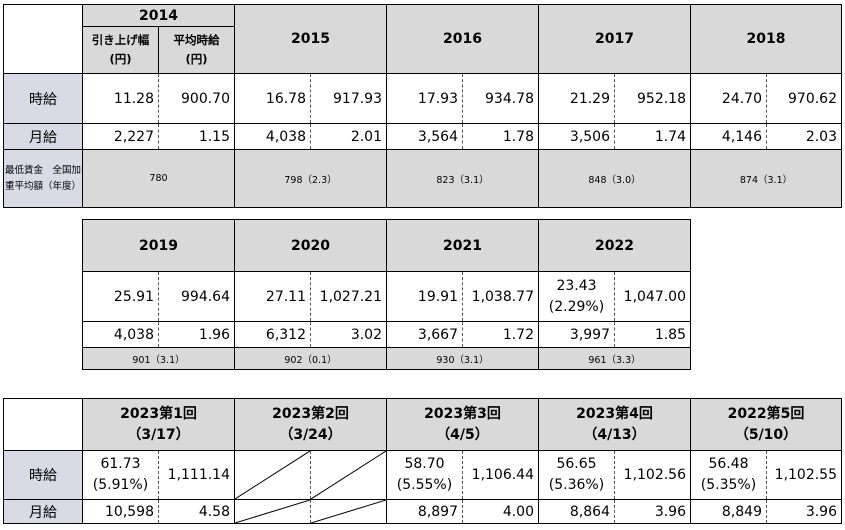 The image size is (845, 530). I want to click on min-wage-cell: 961（3.3）, so click(614, 358).